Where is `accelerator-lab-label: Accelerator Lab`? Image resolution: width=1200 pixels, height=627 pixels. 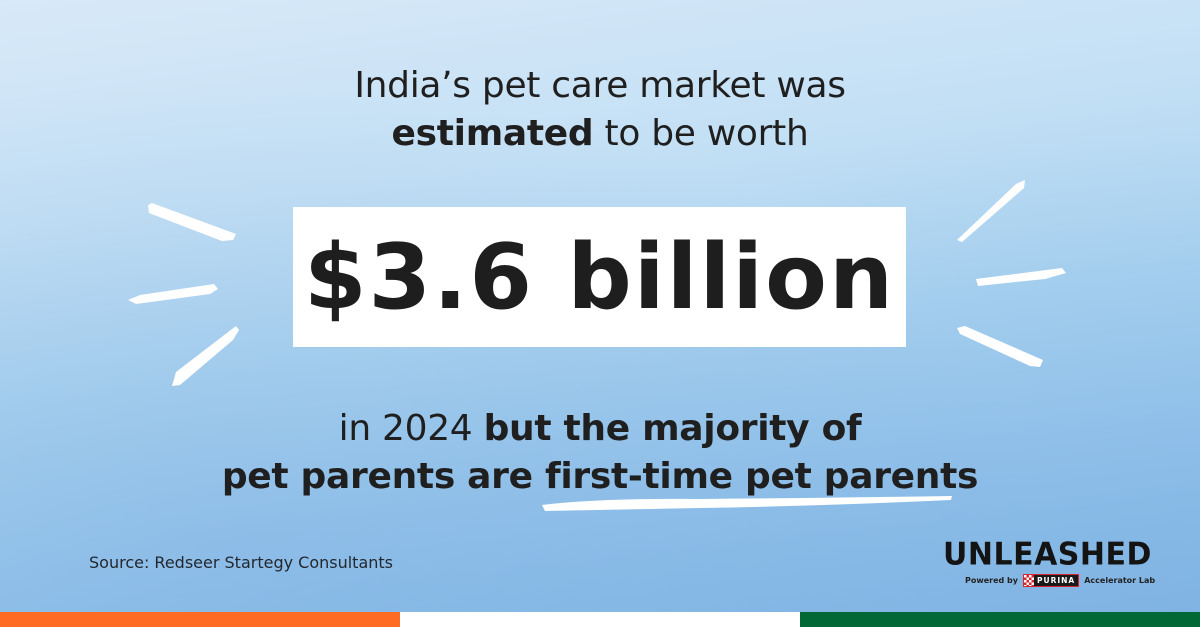 accelerator-lab-label: Accelerator Lab is located at coordinates (1120, 580).